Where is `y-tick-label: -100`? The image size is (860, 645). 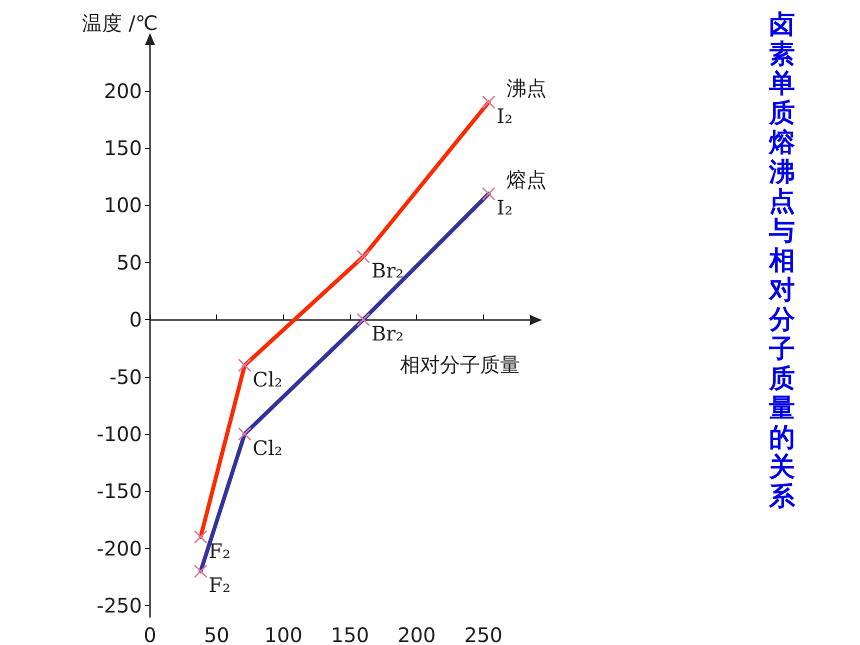 y-tick-label: -100 is located at coordinates (119, 434).